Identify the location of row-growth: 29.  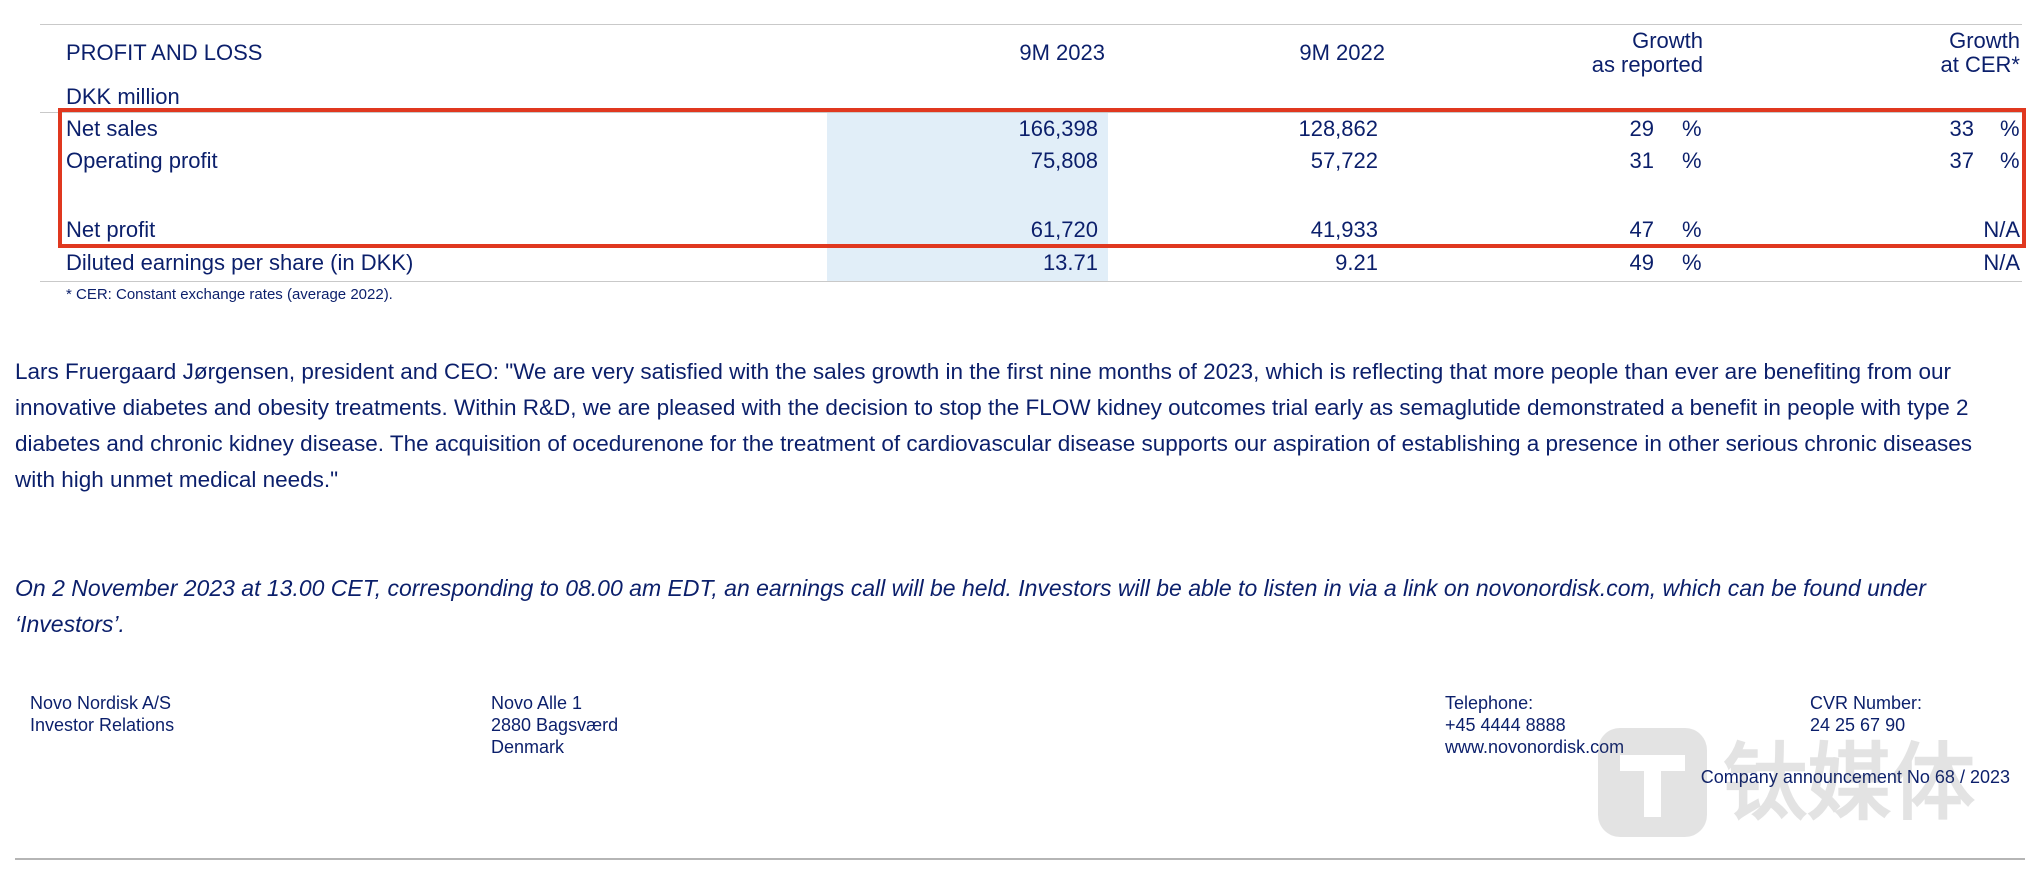
(1641, 128).